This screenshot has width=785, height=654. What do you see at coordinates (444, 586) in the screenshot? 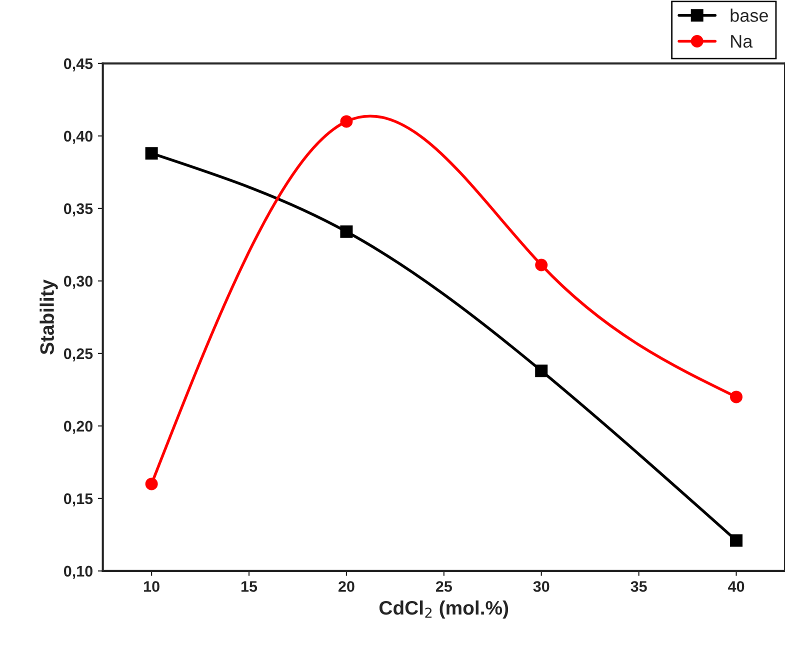
I see `x-tick-label: 25` at bounding box center [444, 586].